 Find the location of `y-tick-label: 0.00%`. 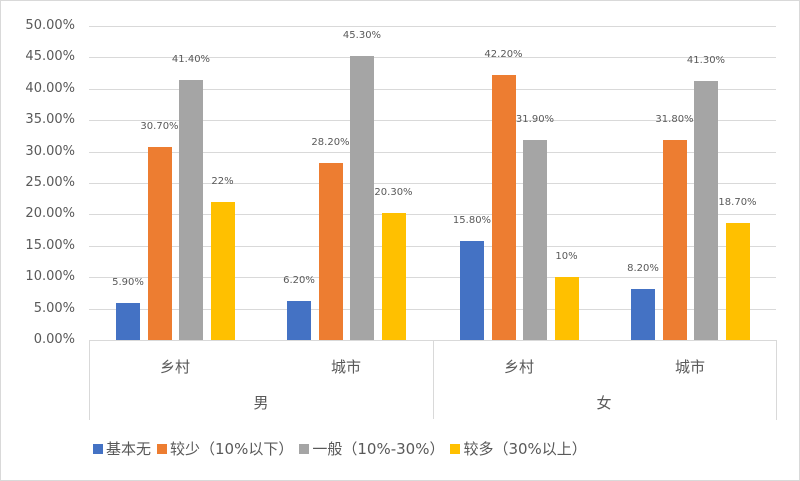

y-tick-label: 0.00% is located at coordinates (54, 339).